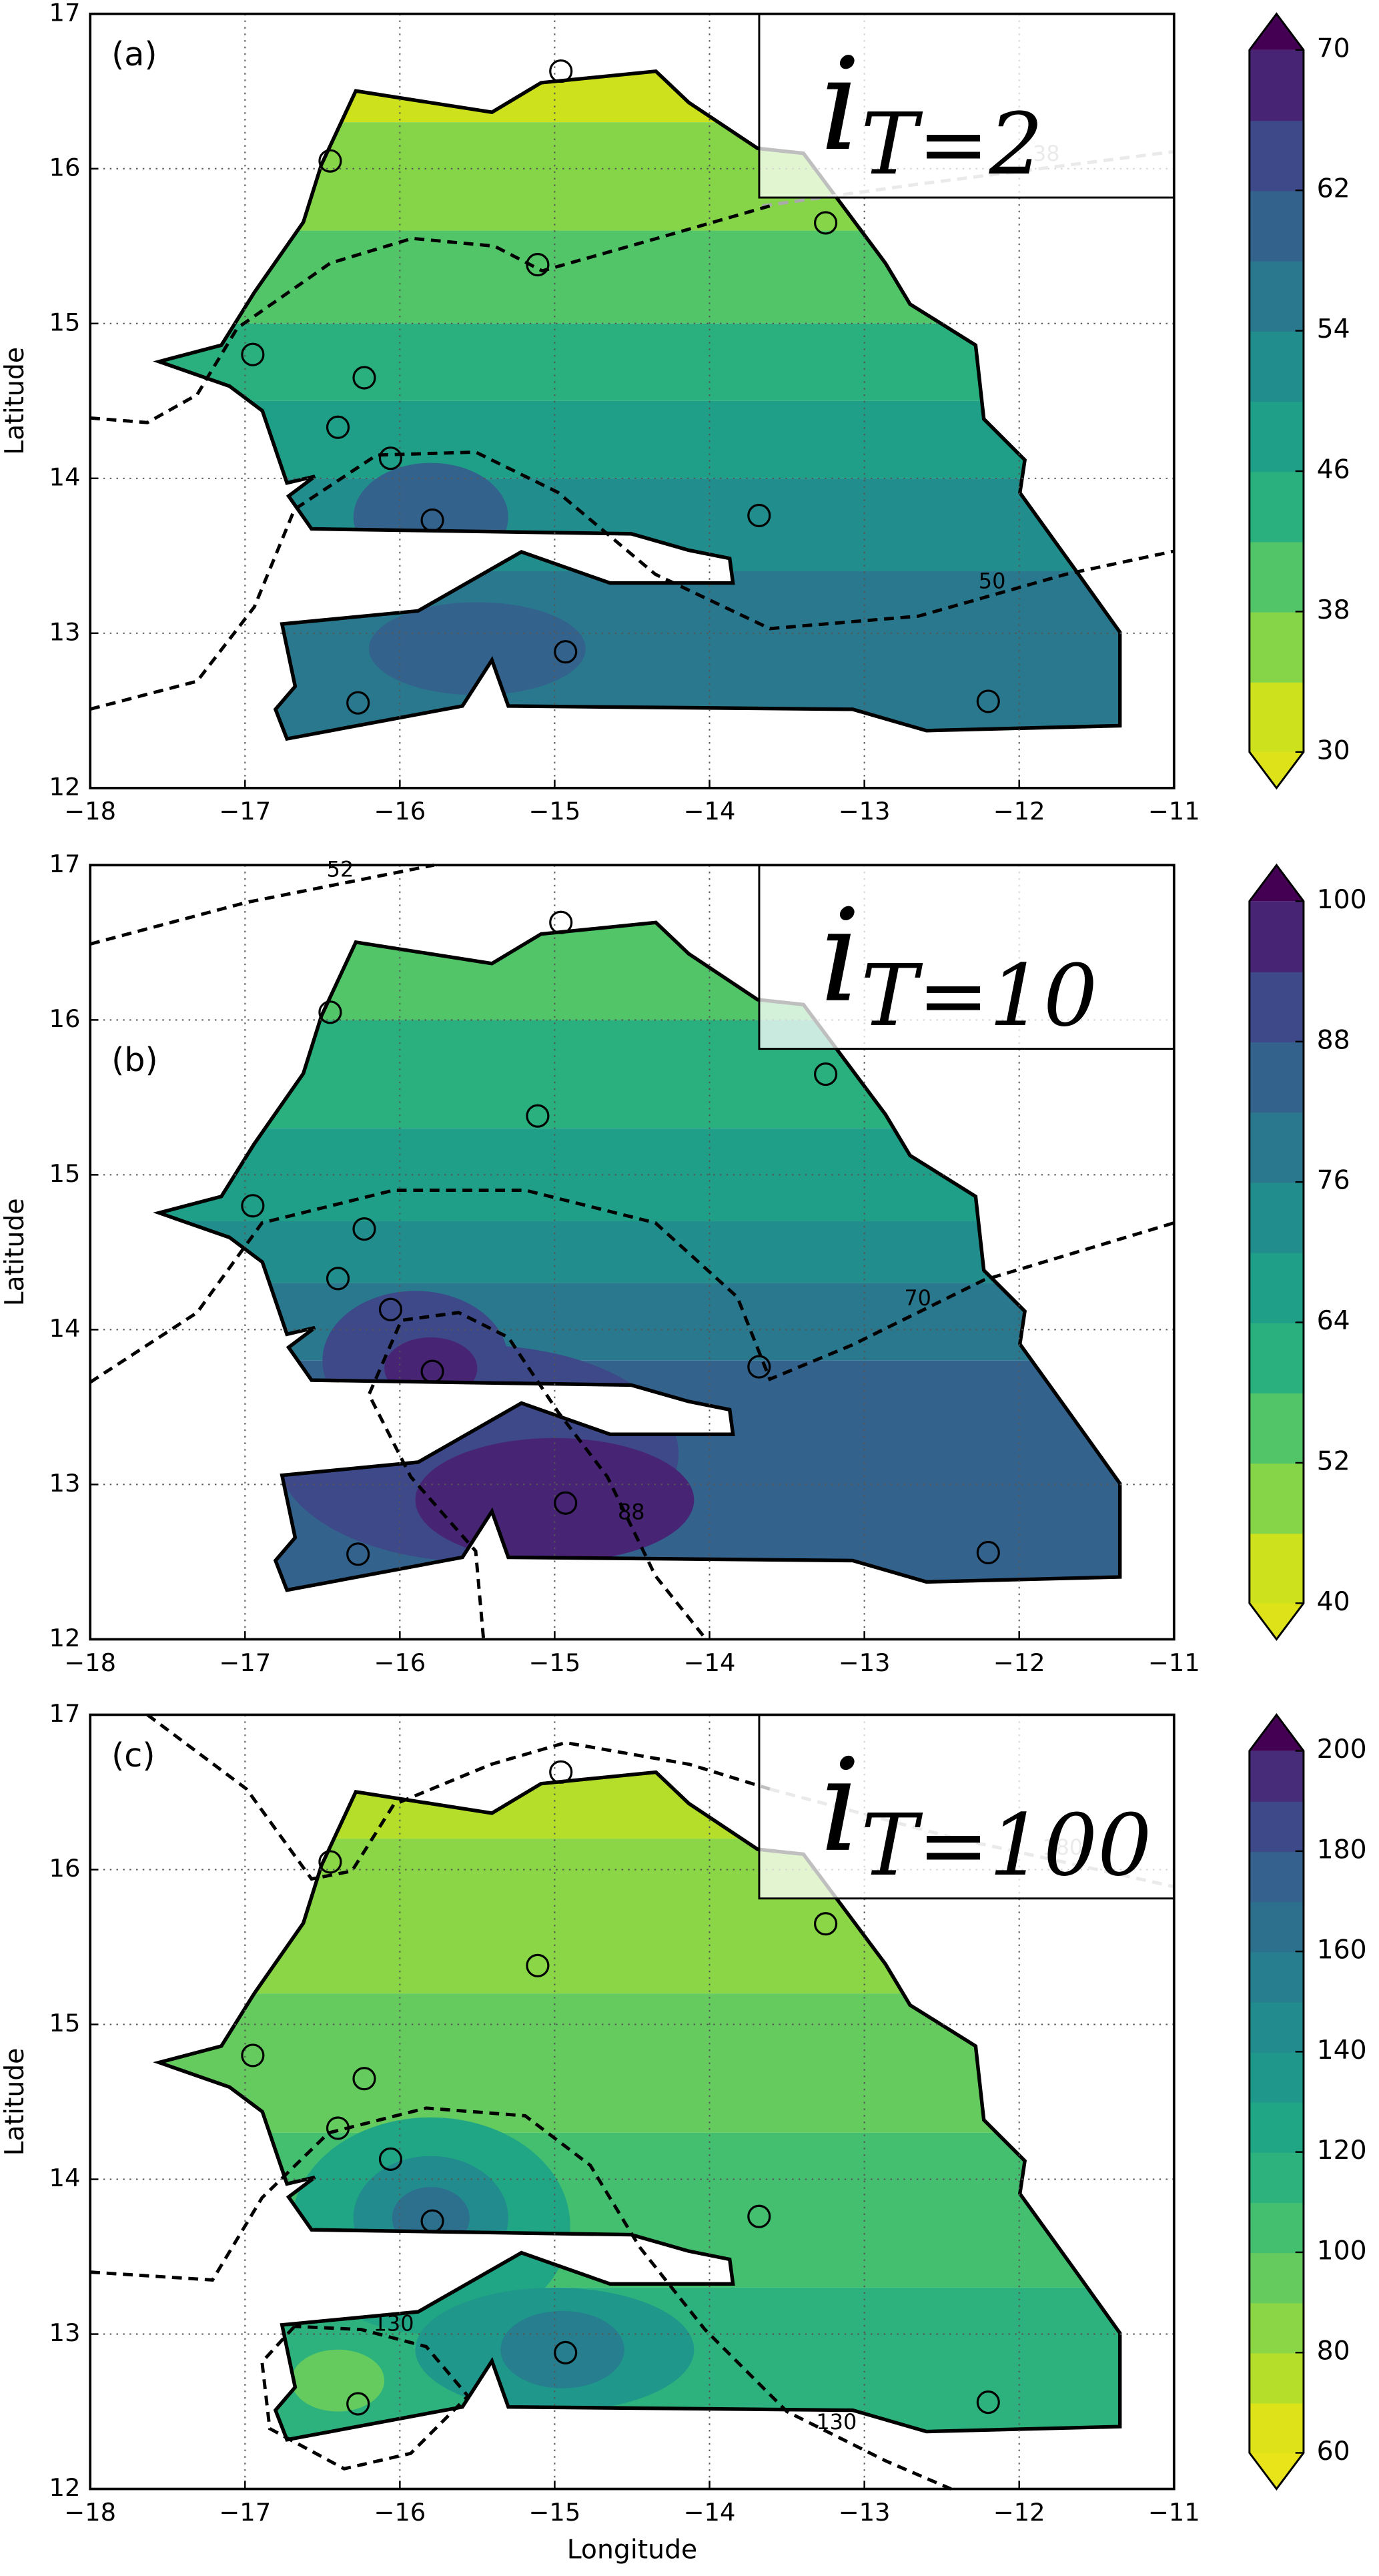 The height and width of the screenshot is (2576, 1379). Describe the element at coordinates (1342, 900) in the screenshot. I see `colorbar-tick-label: 100` at that location.